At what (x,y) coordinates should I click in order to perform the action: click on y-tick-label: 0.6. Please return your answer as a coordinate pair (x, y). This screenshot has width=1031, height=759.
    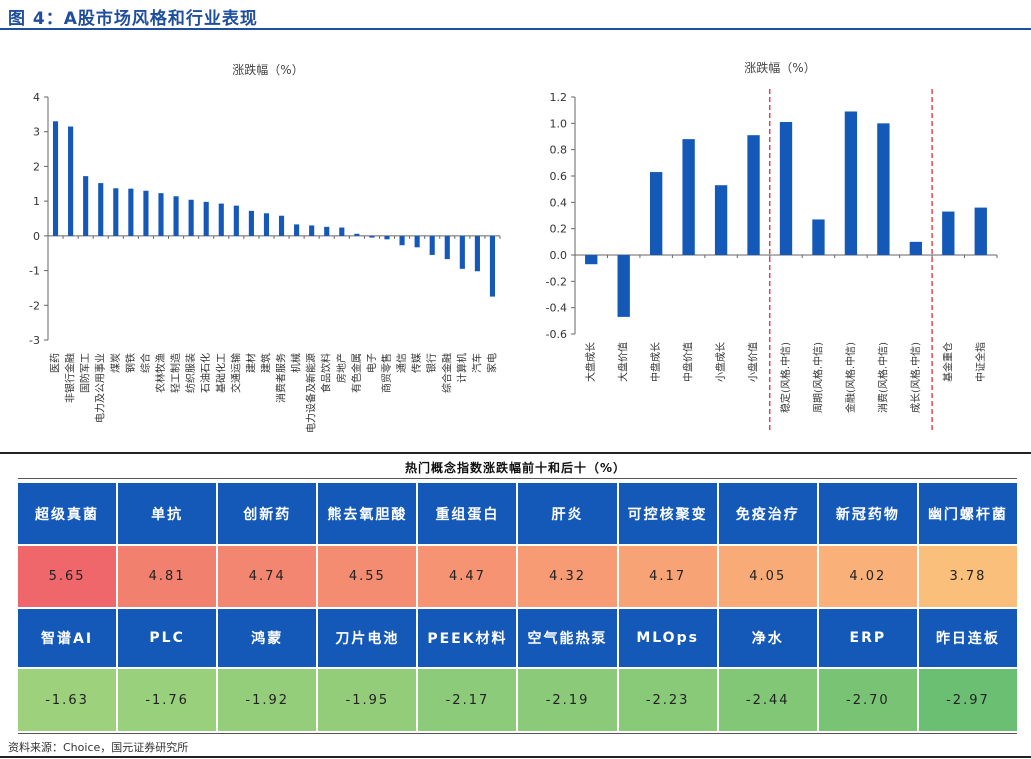
    Looking at the image, I should click on (559, 176).